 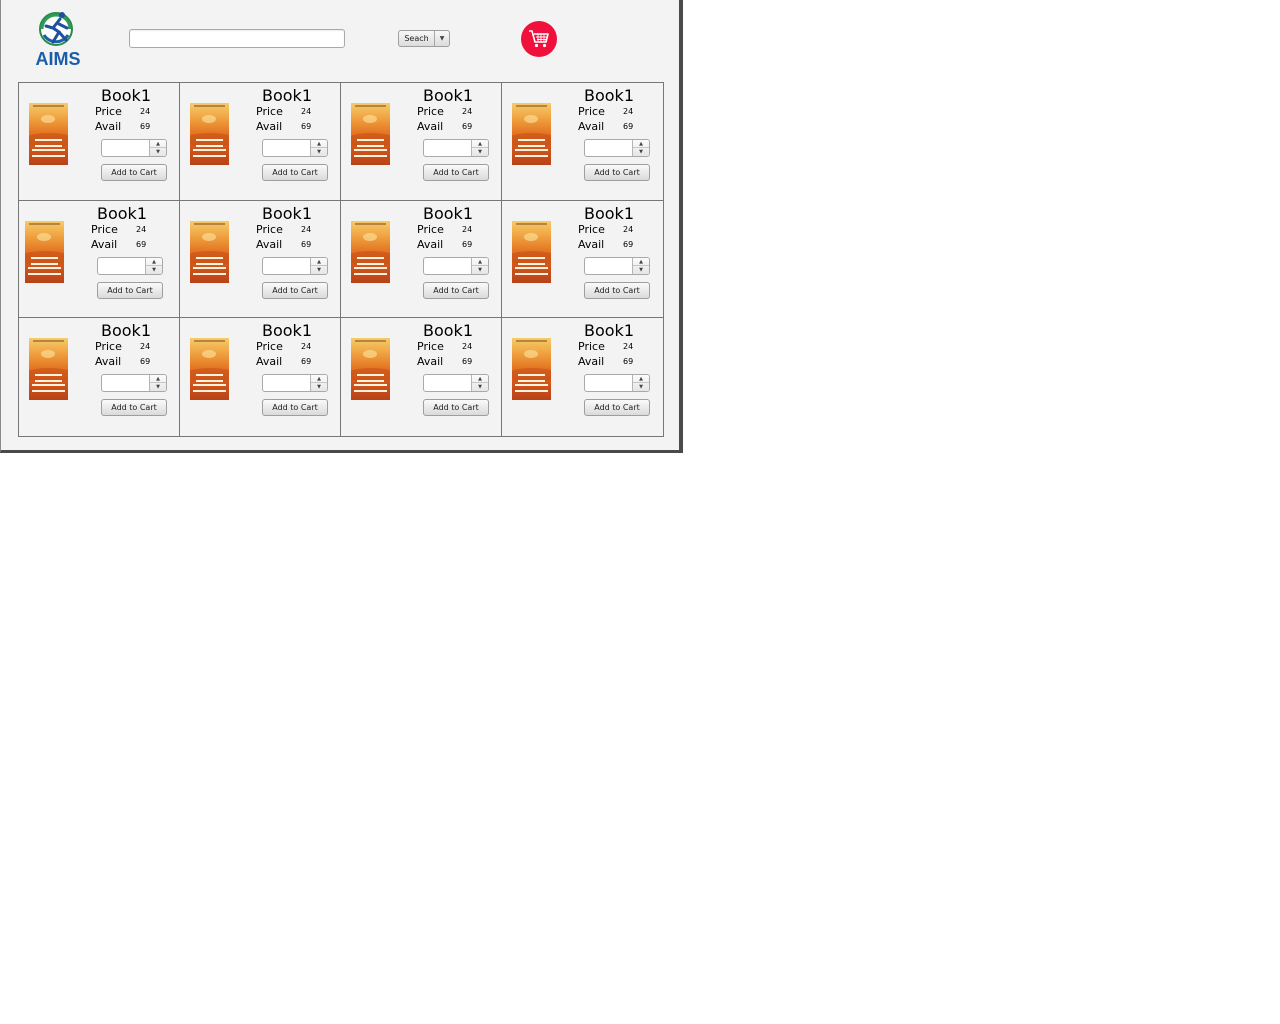 I want to click on aims-logo: AIMS, so click(x=58, y=38).